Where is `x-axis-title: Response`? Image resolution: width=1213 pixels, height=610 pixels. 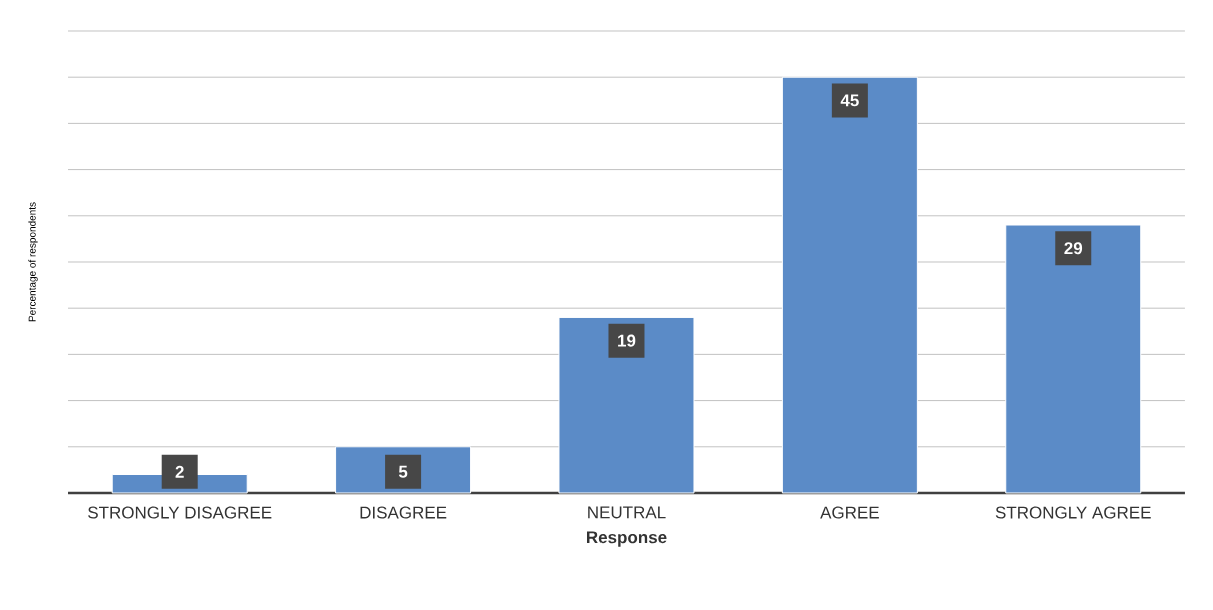 x-axis-title: Response is located at coordinates (627, 539).